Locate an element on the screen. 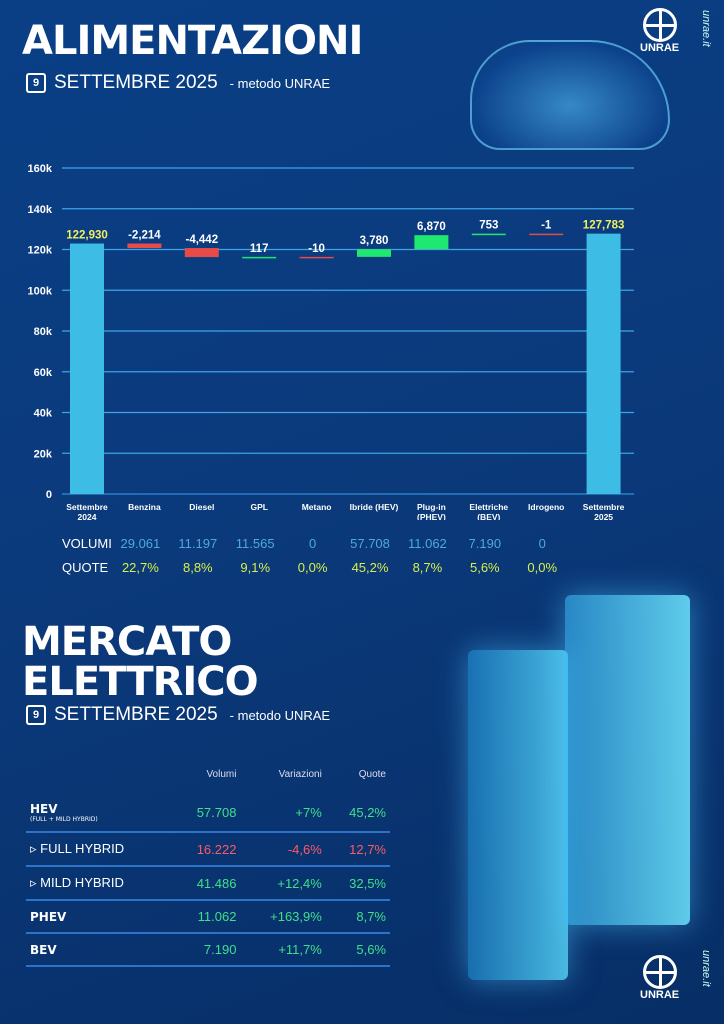  x-tick-label: Idrogeno is located at coordinates (546, 507).